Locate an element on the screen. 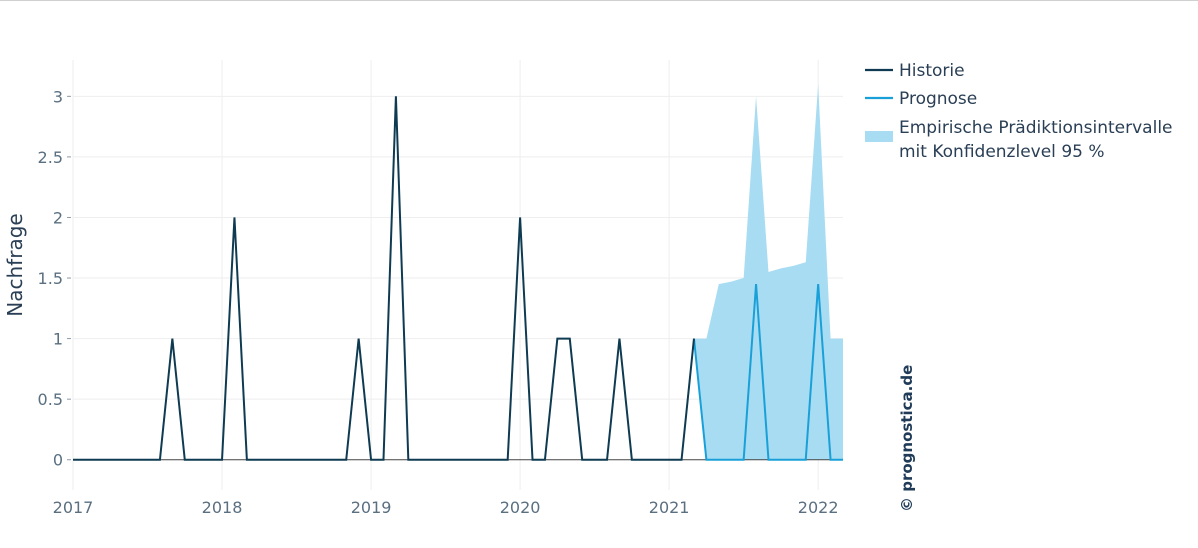 The height and width of the screenshot is (548, 1198). y-tick-label: 1.5 is located at coordinates (50, 278).